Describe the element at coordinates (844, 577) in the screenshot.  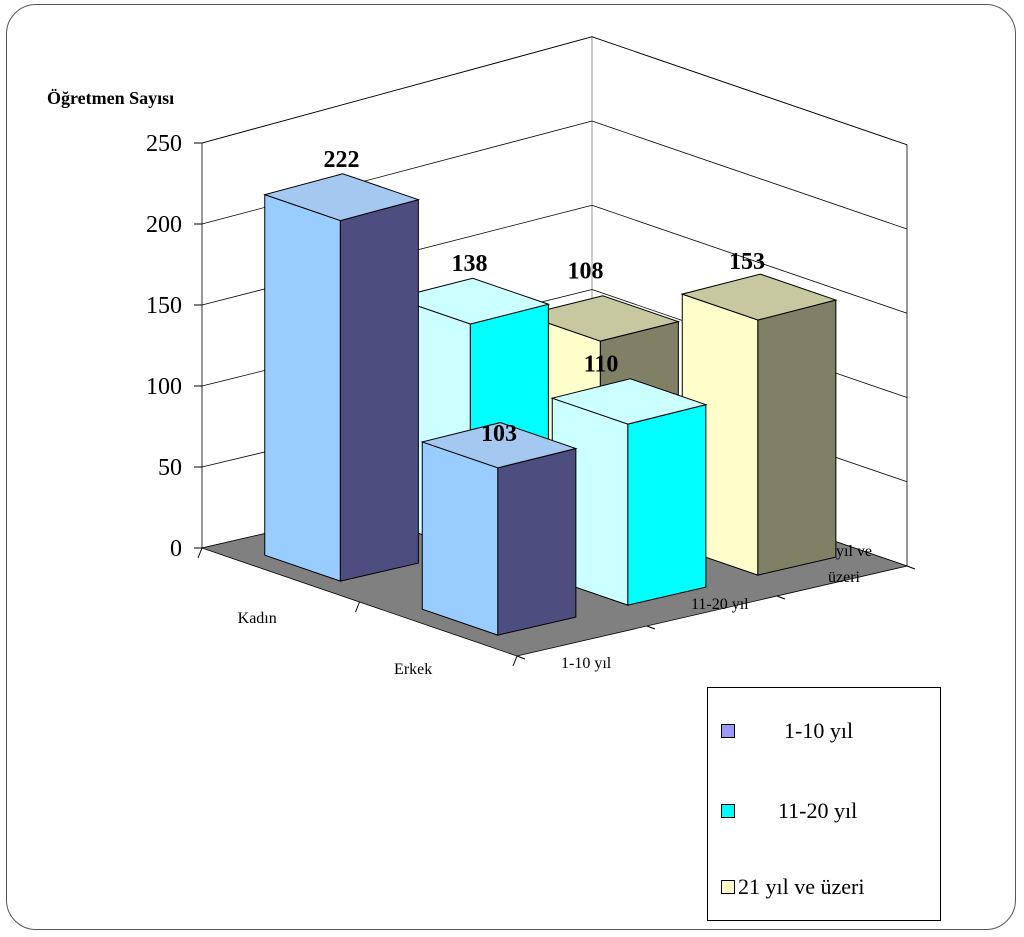
I see `depth-tick-label: üzeri` at that location.